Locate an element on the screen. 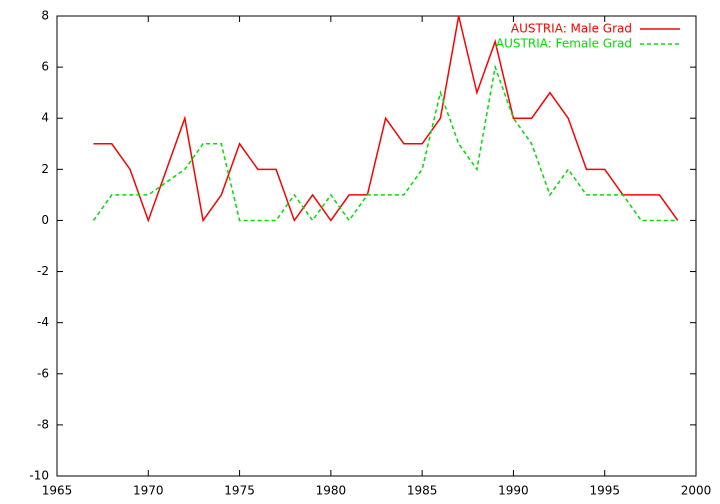 The height and width of the screenshot is (504, 720). x-tick-label: 1980 is located at coordinates (331, 491).